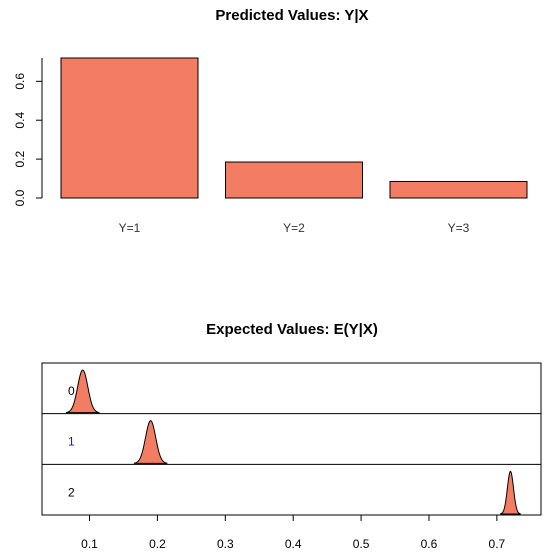  What do you see at coordinates (89, 544) in the screenshot?
I see `x-tick-label: 0.1` at bounding box center [89, 544].